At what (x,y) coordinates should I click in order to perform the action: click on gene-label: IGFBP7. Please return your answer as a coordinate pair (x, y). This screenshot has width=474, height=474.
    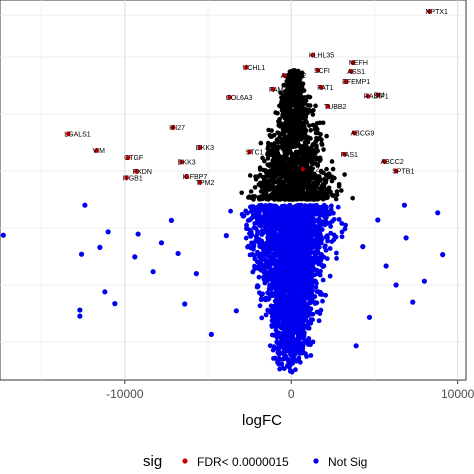
    Looking at the image, I should click on (194, 177).